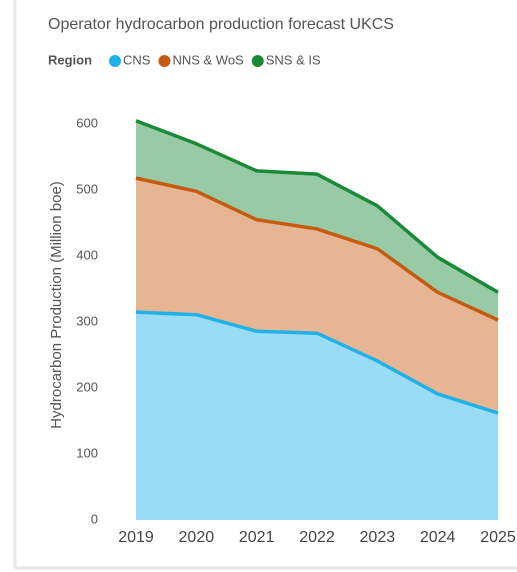 The width and height of the screenshot is (517, 572). I want to click on y-tick-label: 100, so click(87, 452).